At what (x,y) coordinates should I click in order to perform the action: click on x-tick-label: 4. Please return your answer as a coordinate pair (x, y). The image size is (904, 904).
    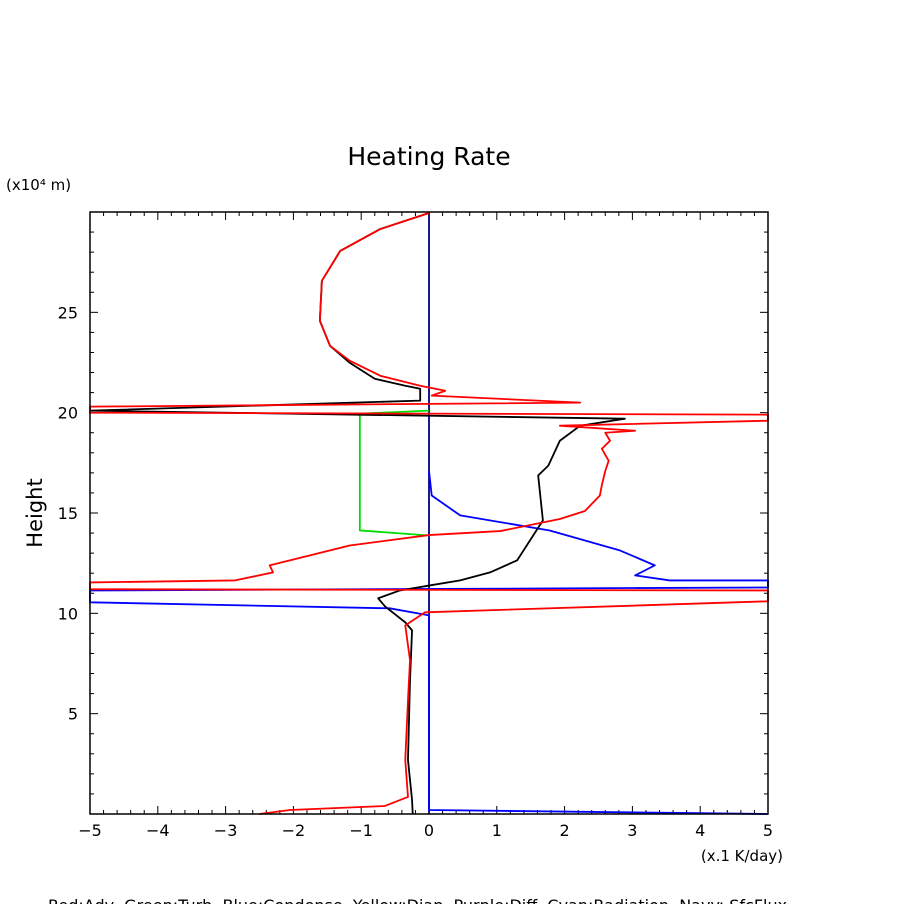
    Looking at the image, I should click on (700, 830).